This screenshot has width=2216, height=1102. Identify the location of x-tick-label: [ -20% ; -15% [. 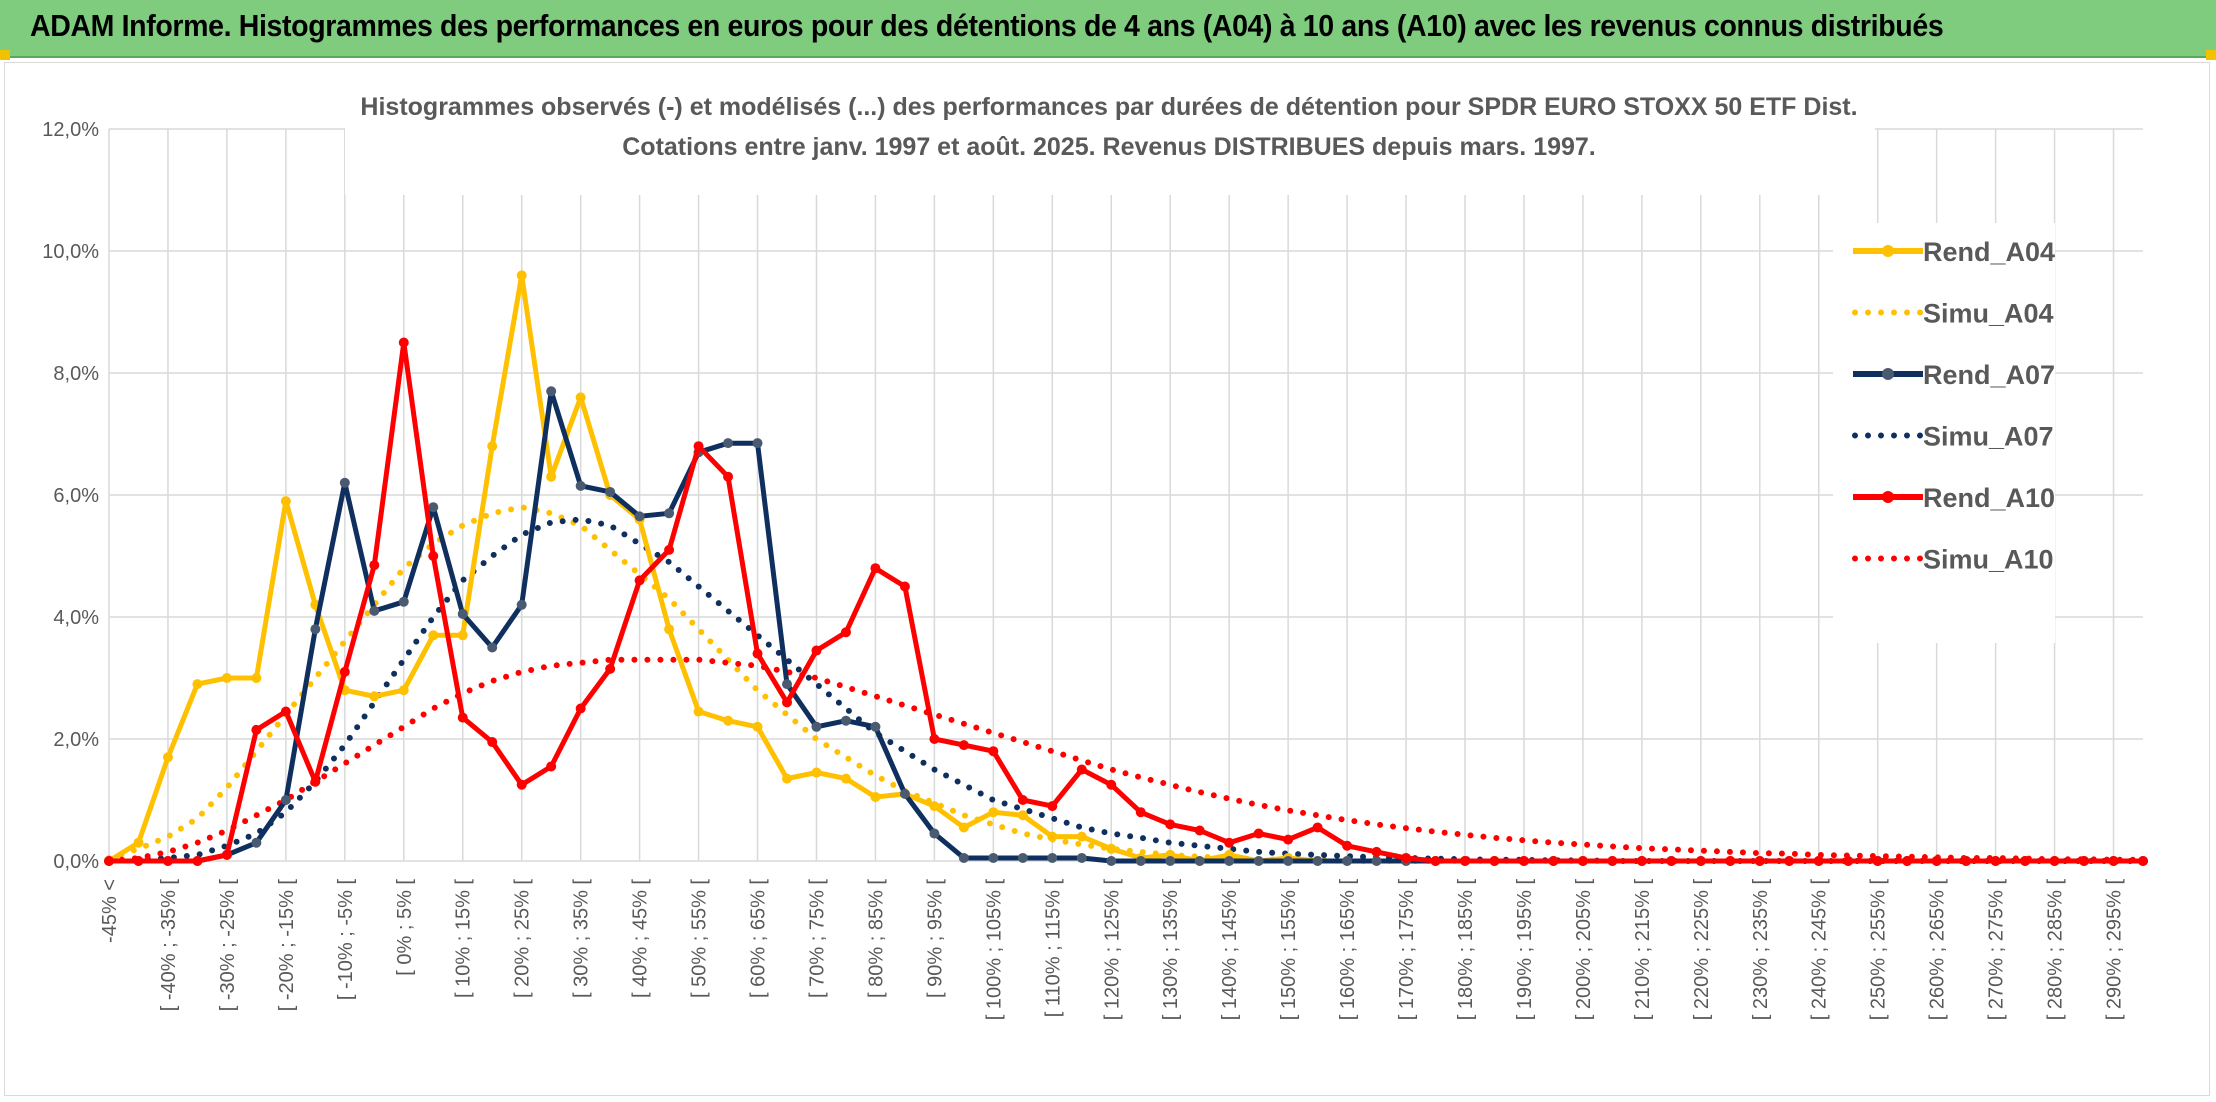
(287, 945).